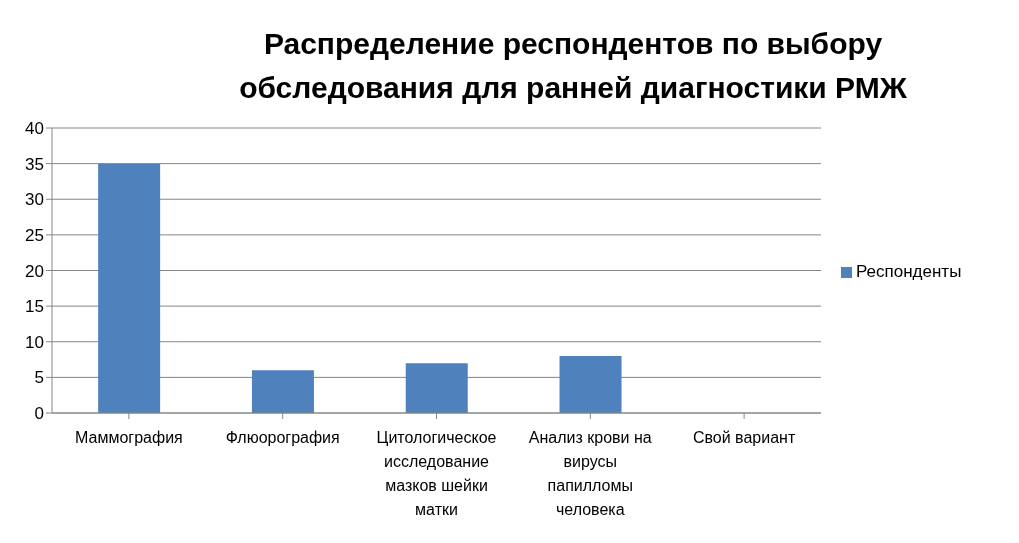 The height and width of the screenshot is (543, 1019). I want to click on y-tick-label: 15, so click(34, 307).